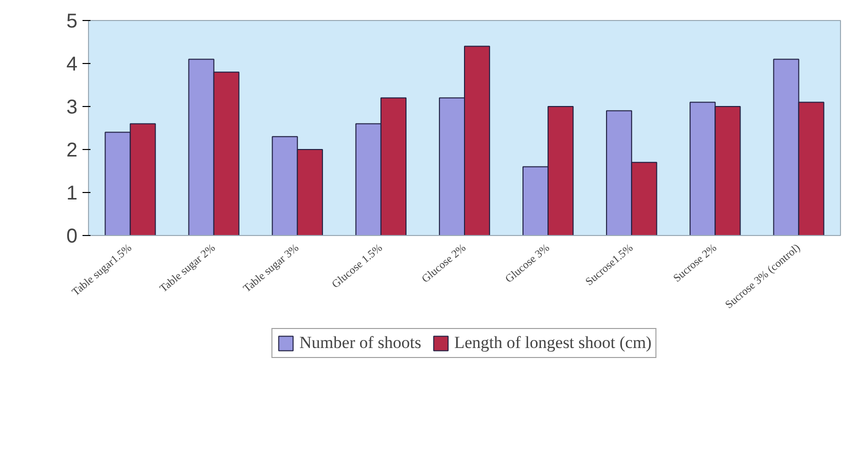 This screenshot has height=451, width=850. Describe the element at coordinates (72, 107) in the screenshot. I see `y-tick-label: 3` at that location.